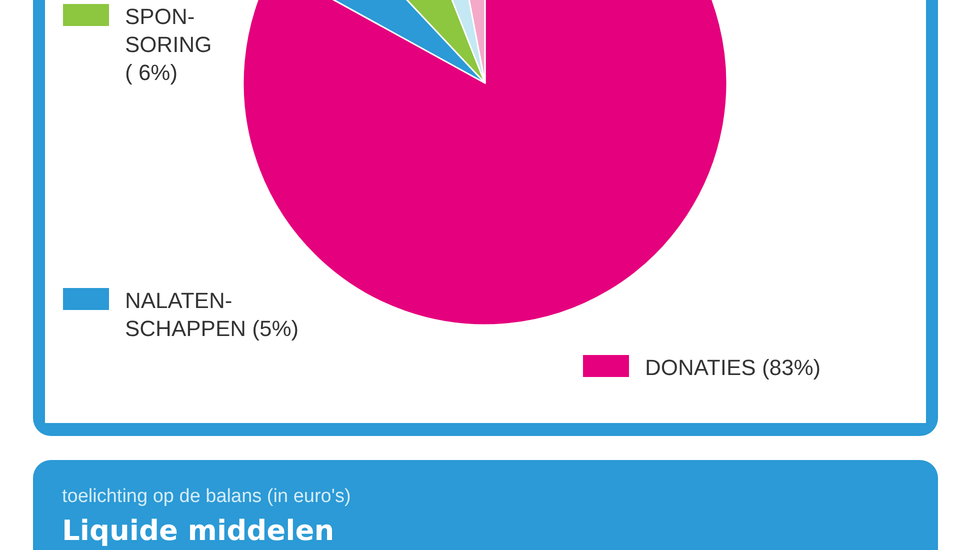 This screenshot has width=978, height=550. Describe the element at coordinates (168, 44) in the screenshot. I see `legend-label: SPON- SORING ( 6%)` at that location.